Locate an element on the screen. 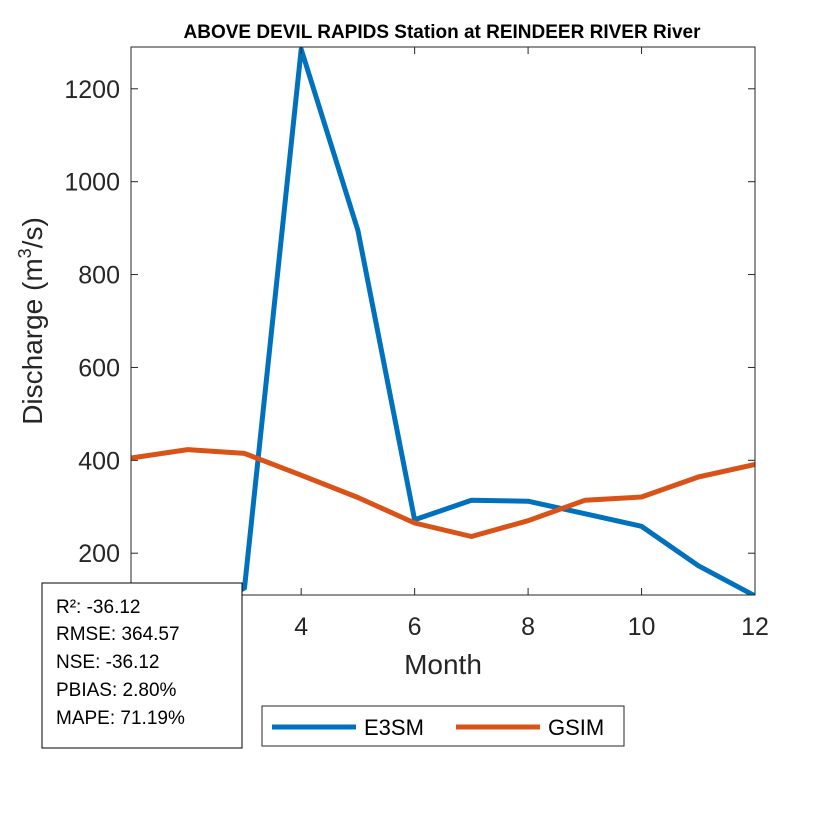 This screenshot has width=833, height=833. y-tick-label: 600 is located at coordinates (99, 368).